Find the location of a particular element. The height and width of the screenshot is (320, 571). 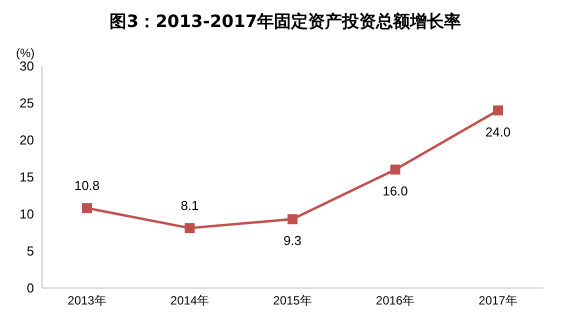

y-tick-label: 25 is located at coordinates (27, 103).